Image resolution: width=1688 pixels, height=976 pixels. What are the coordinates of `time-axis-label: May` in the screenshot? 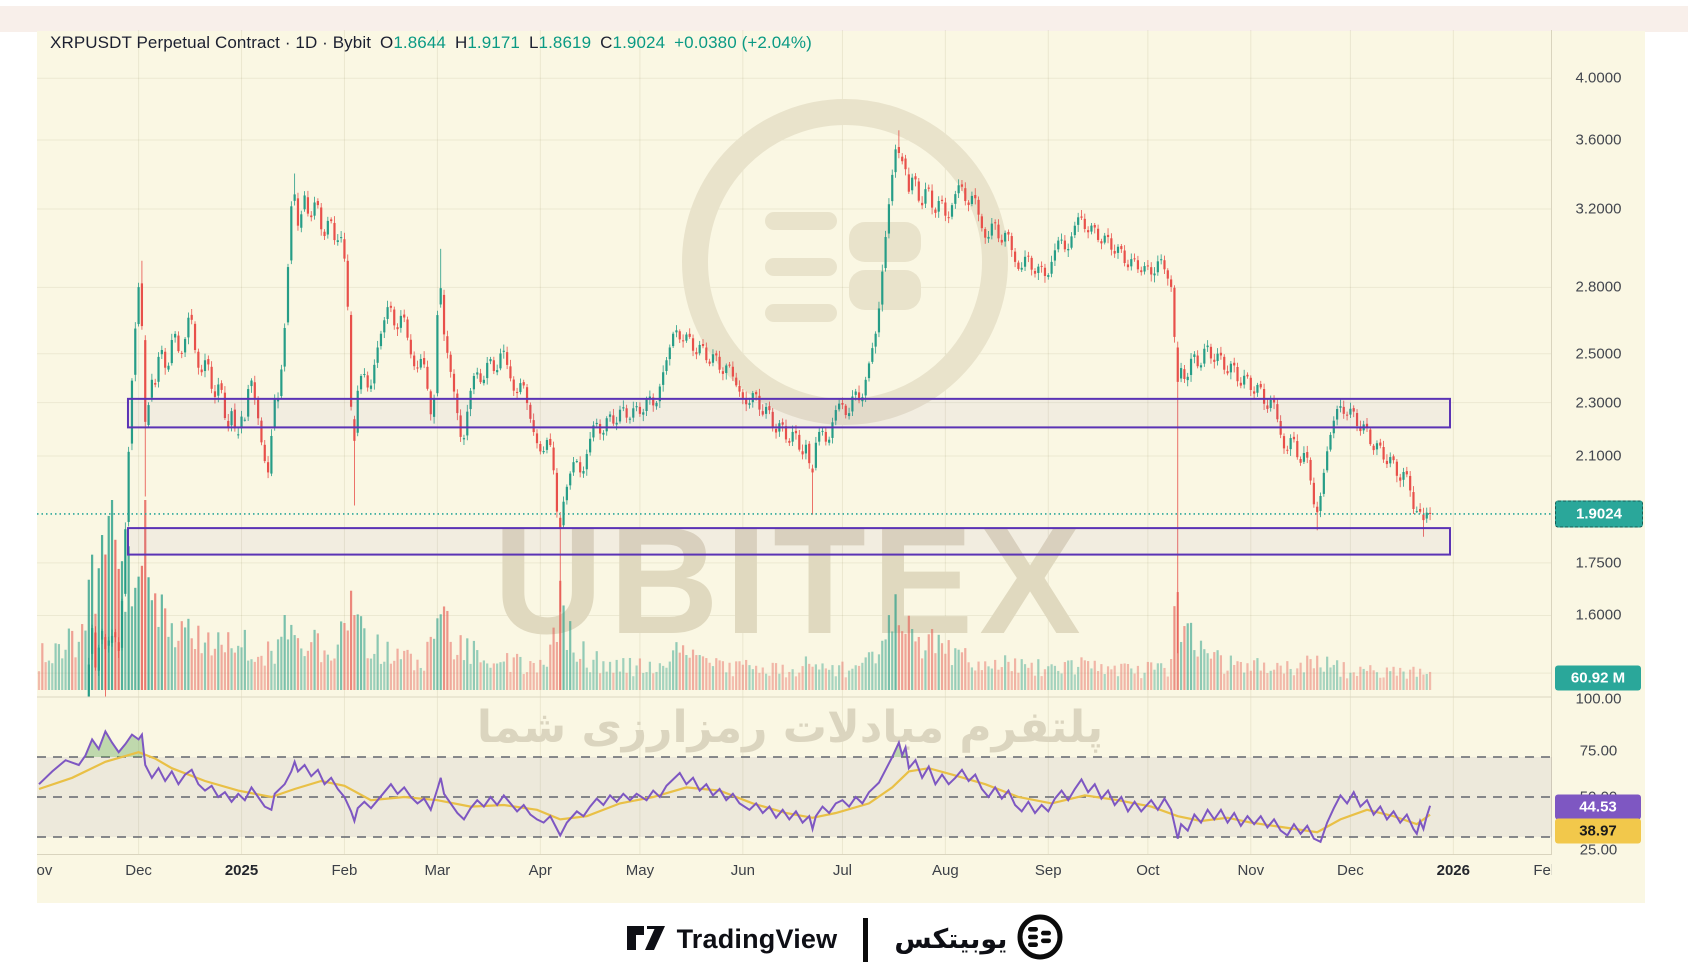 It's located at (640, 870).